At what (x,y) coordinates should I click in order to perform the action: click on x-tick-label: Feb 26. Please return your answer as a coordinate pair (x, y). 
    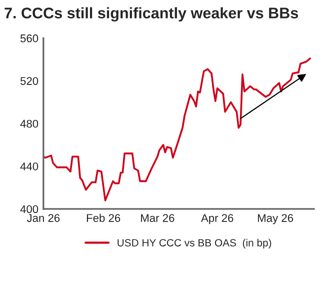
    Looking at the image, I should click on (103, 218).